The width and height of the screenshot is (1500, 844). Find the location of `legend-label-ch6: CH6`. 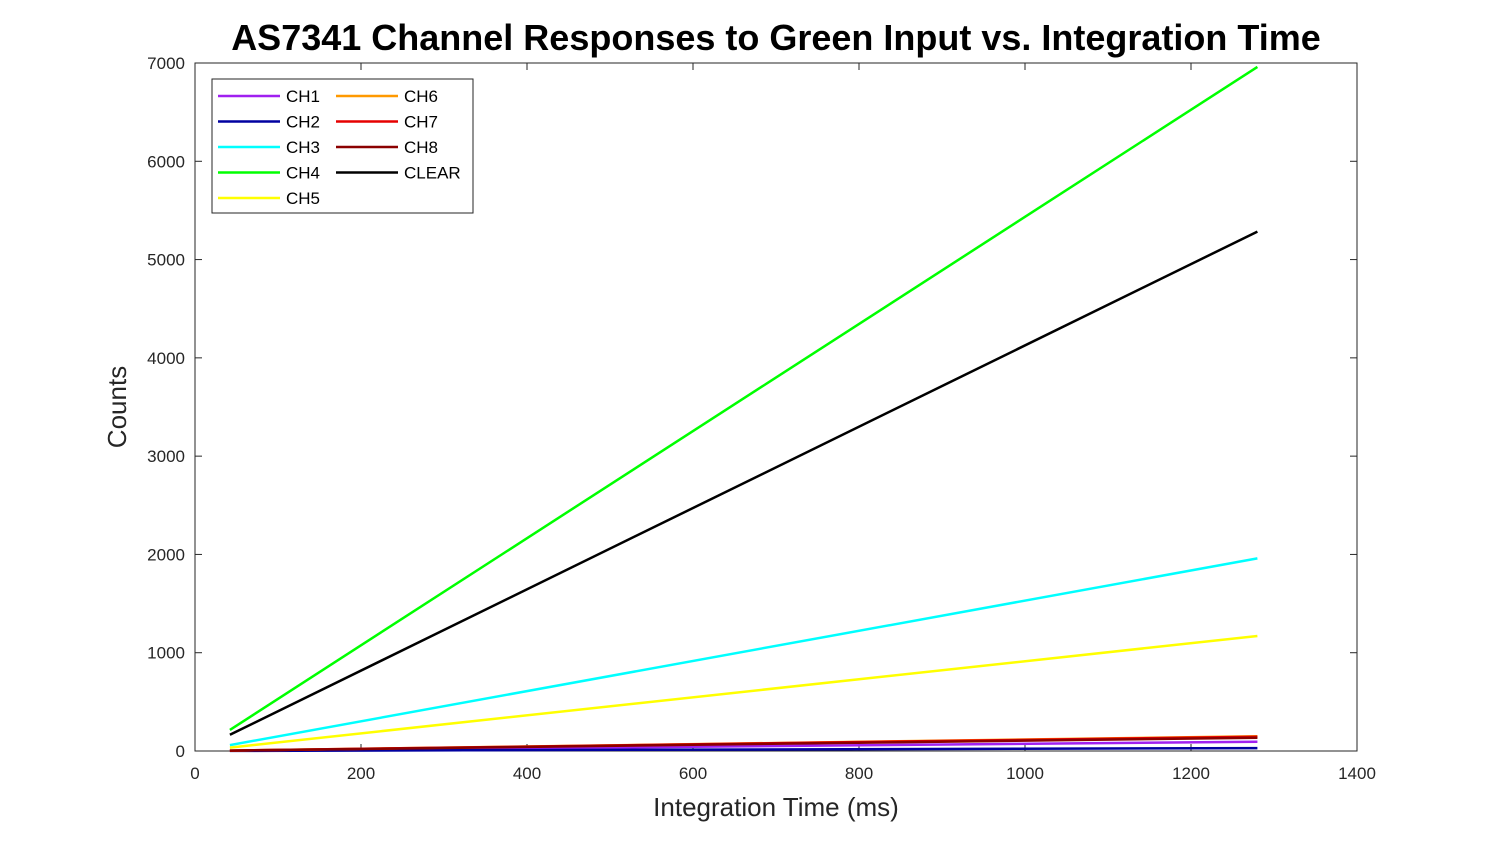

legend-label-ch6: CH6 is located at coordinates (421, 96).